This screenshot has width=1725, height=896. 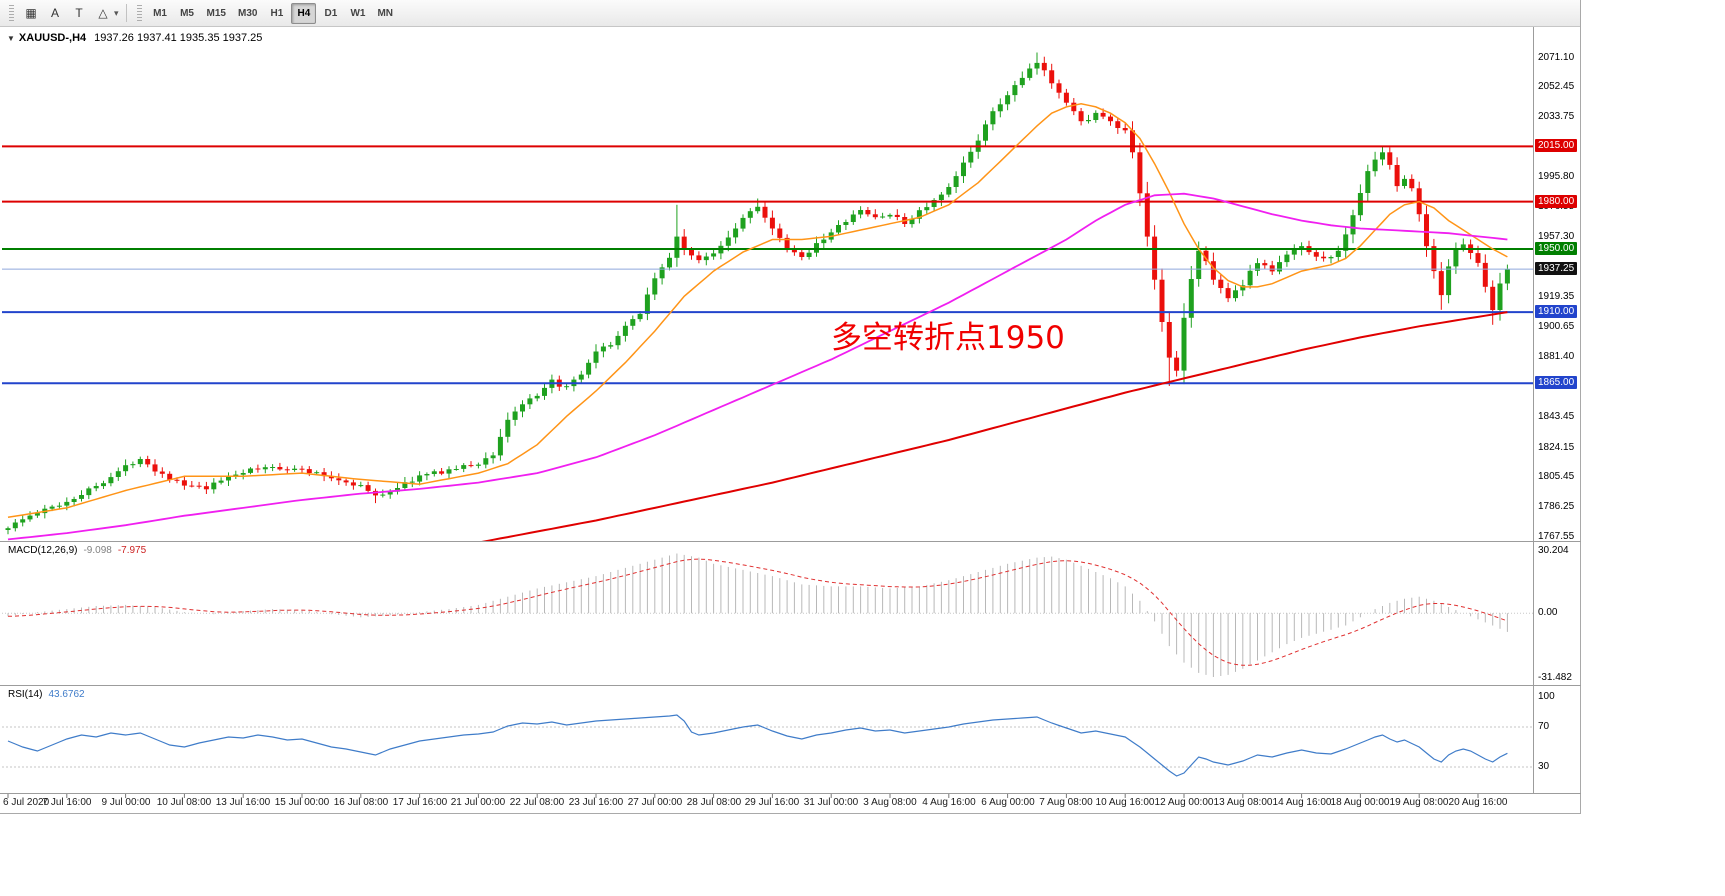 What do you see at coordinates (537, 802) in the screenshot?
I see `time-axis-label: 22 Jul 08:00` at bounding box center [537, 802].